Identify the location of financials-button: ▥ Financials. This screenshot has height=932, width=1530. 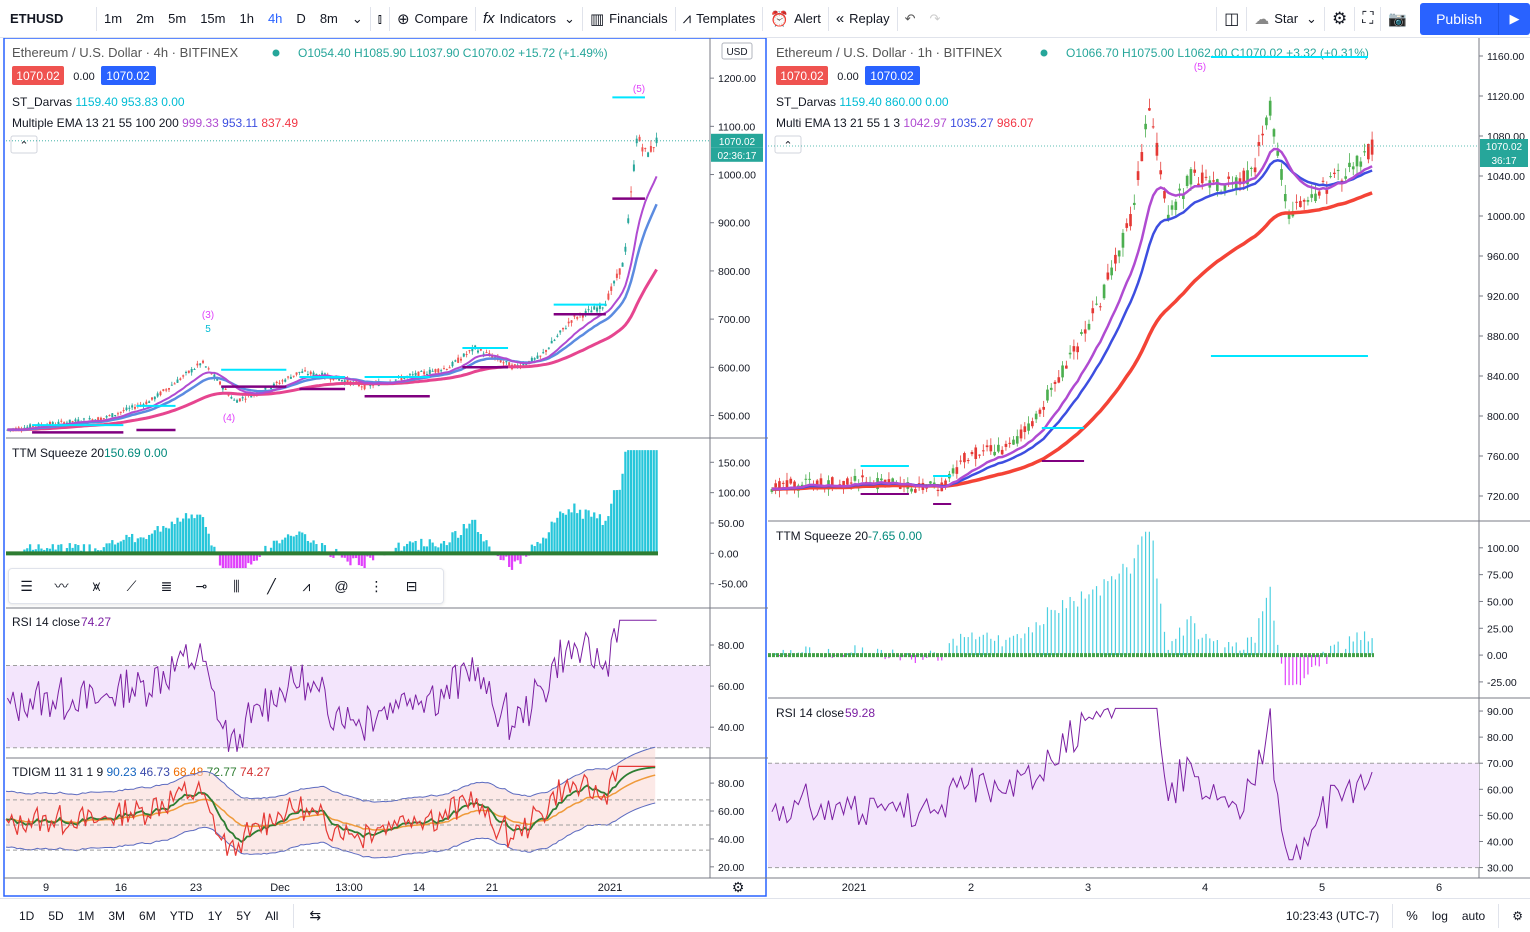
(629, 19).